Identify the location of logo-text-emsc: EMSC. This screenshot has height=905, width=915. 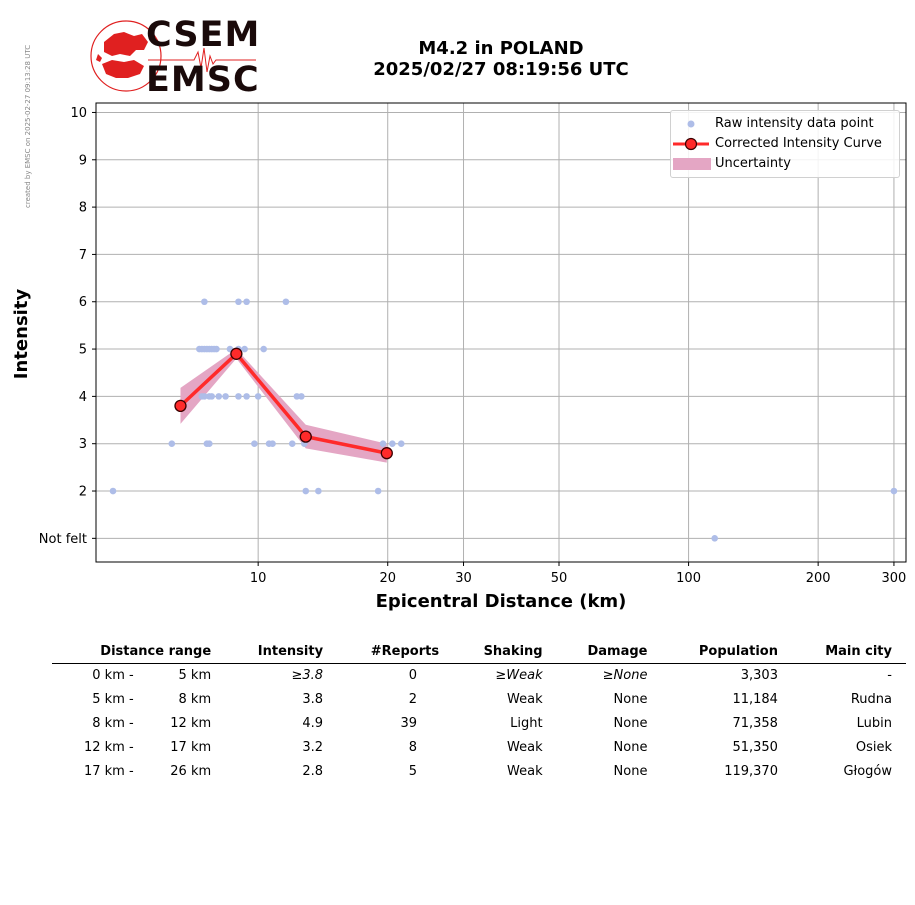
(203, 80).